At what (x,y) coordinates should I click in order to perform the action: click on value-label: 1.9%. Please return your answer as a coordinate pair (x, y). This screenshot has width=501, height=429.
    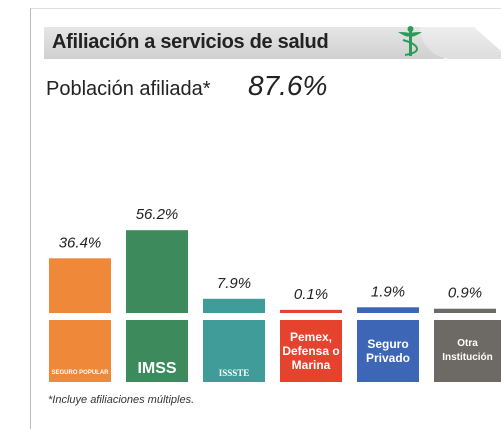
    Looking at the image, I should click on (388, 291).